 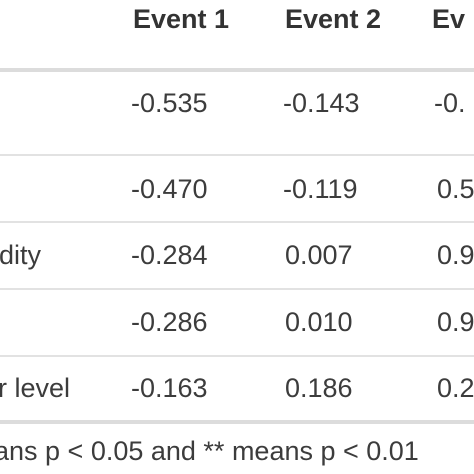 What do you see at coordinates (35, 388) in the screenshot?
I see `row-label: r level` at bounding box center [35, 388].